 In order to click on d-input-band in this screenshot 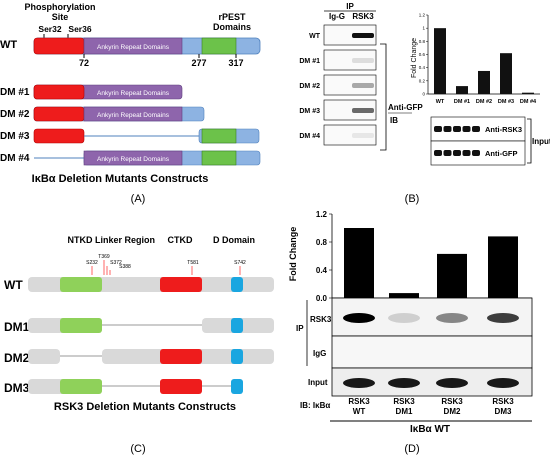, I will do `click(452, 383)`.